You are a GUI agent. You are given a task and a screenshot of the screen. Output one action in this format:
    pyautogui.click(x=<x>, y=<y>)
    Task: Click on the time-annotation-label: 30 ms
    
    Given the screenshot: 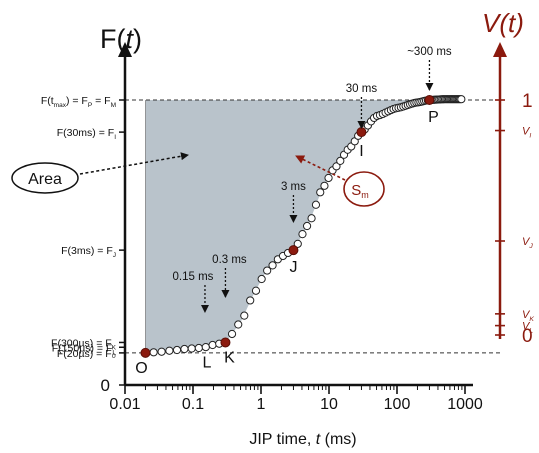 What is the action you would take?
    pyautogui.click(x=362, y=89)
    